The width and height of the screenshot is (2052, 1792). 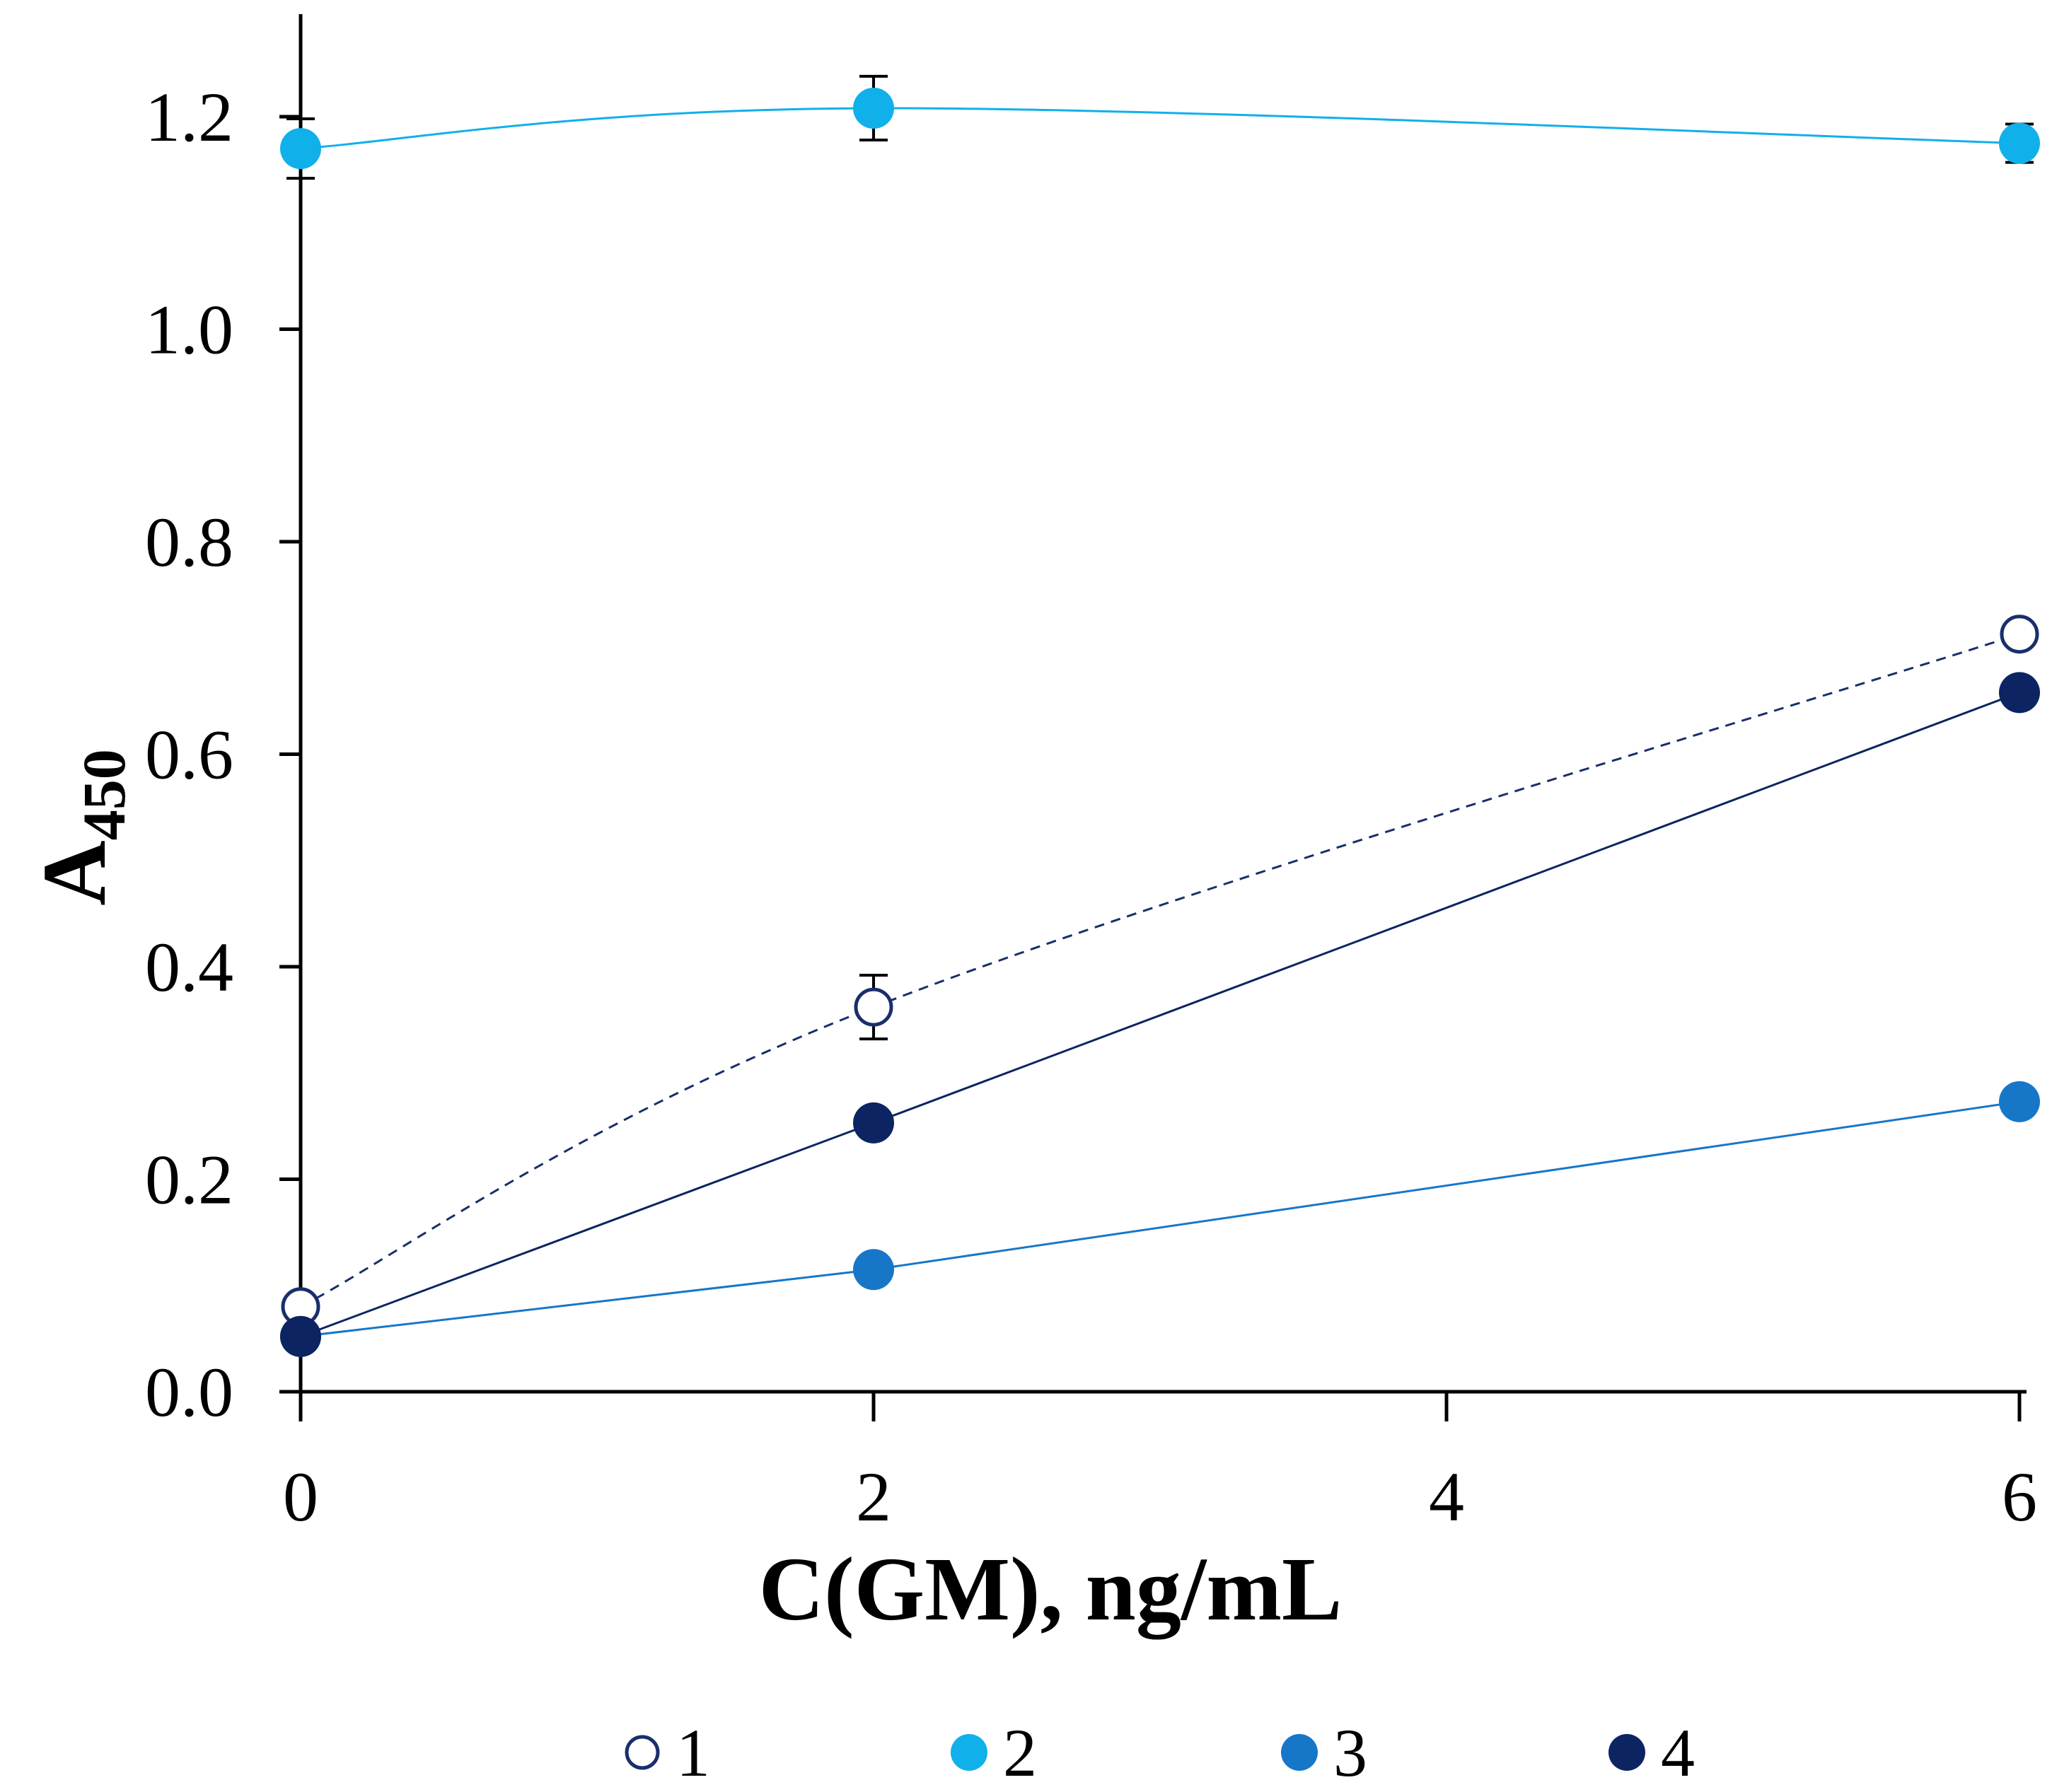 I want to click on y-tick-label: 0.2, so click(x=189, y=1180).